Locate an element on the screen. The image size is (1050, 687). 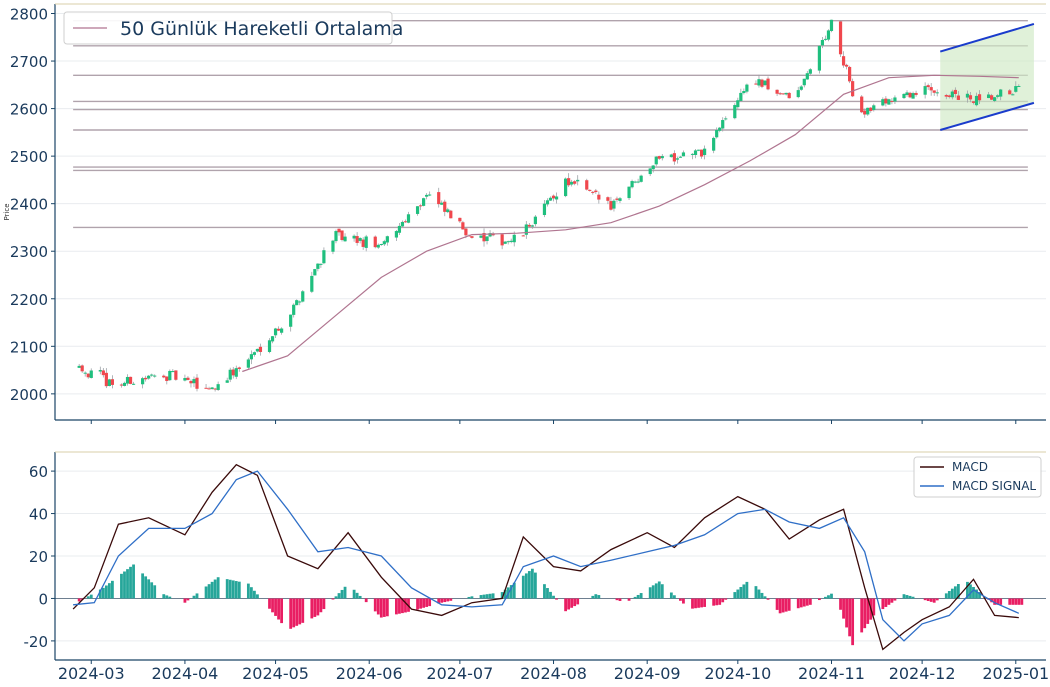
price-tick-label: 2600 is located at coordinates (29, 110).